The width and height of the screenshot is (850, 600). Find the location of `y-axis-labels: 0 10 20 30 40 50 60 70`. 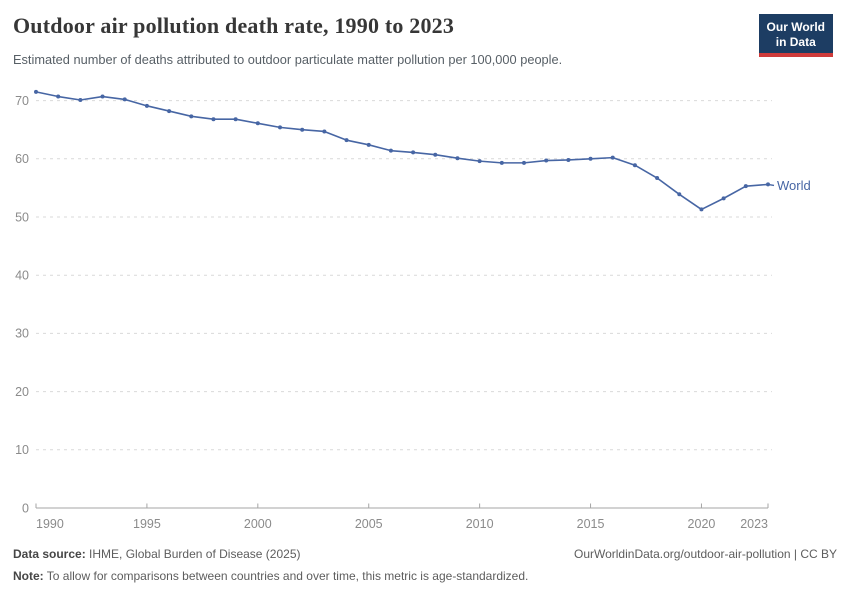

y-axis-labels: 0 10 20 30 40 50 60 70 is located at coordinates (22, 304).